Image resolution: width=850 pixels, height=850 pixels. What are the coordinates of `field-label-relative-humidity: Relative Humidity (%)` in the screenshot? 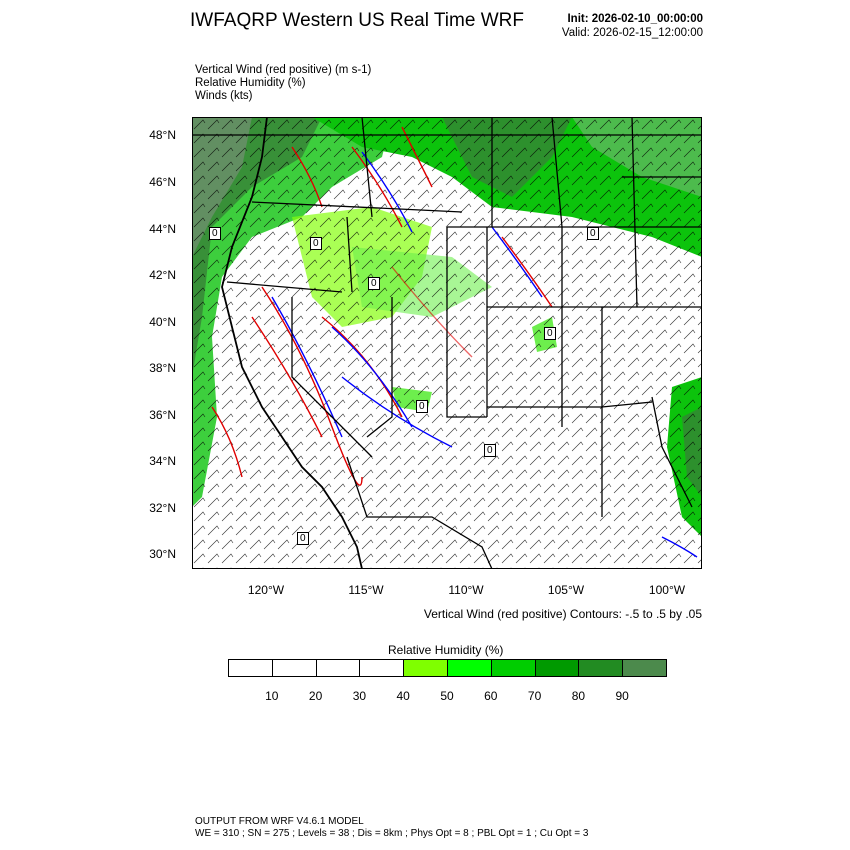 It's located at (250, 83).